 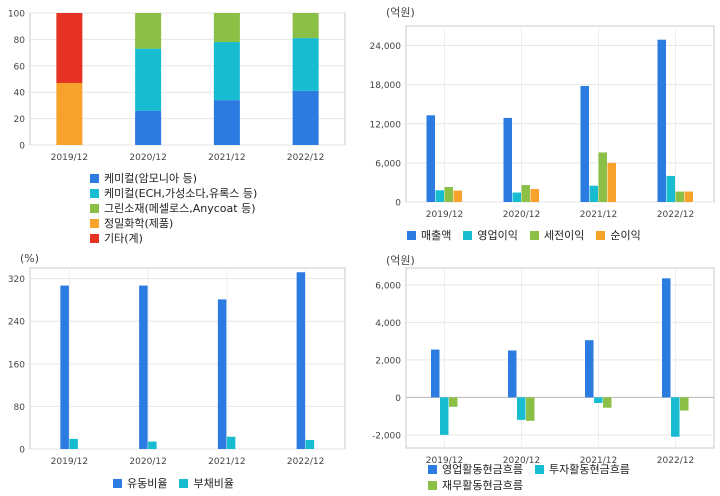 I want to click on legend-item: 순이익, so click(x=618, y=235).